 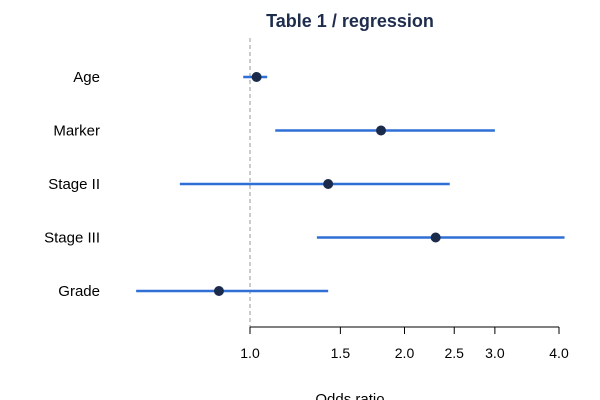 What do you see at coordinates (304, 238) in the screenshot?
I see `forest-row: Stage III` at bounding box center [304, 238].